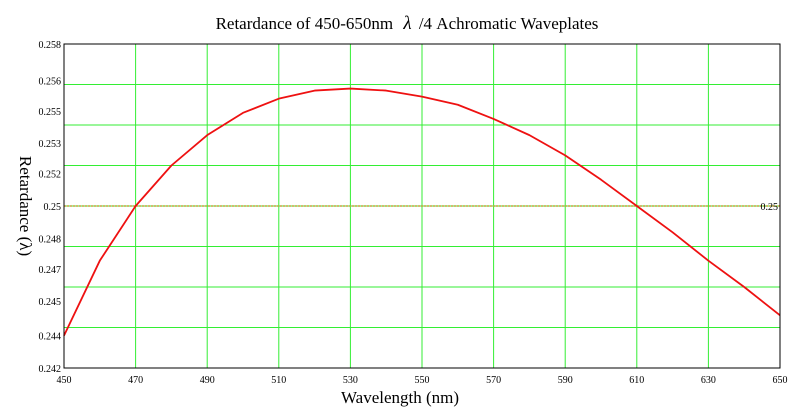  Describe the element at coordinates (305, 23) in the screenshot. I see `chart-title-prefix: Retardance of 450-650nm` at that location.